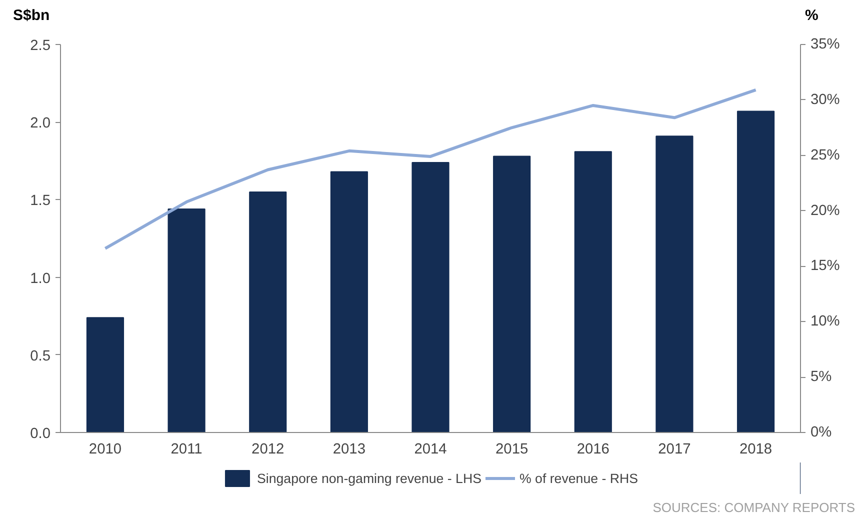 The height and width of the screenshot is (529, 866). I want to click on y-tick-label: 1.5, so click(40, 201).